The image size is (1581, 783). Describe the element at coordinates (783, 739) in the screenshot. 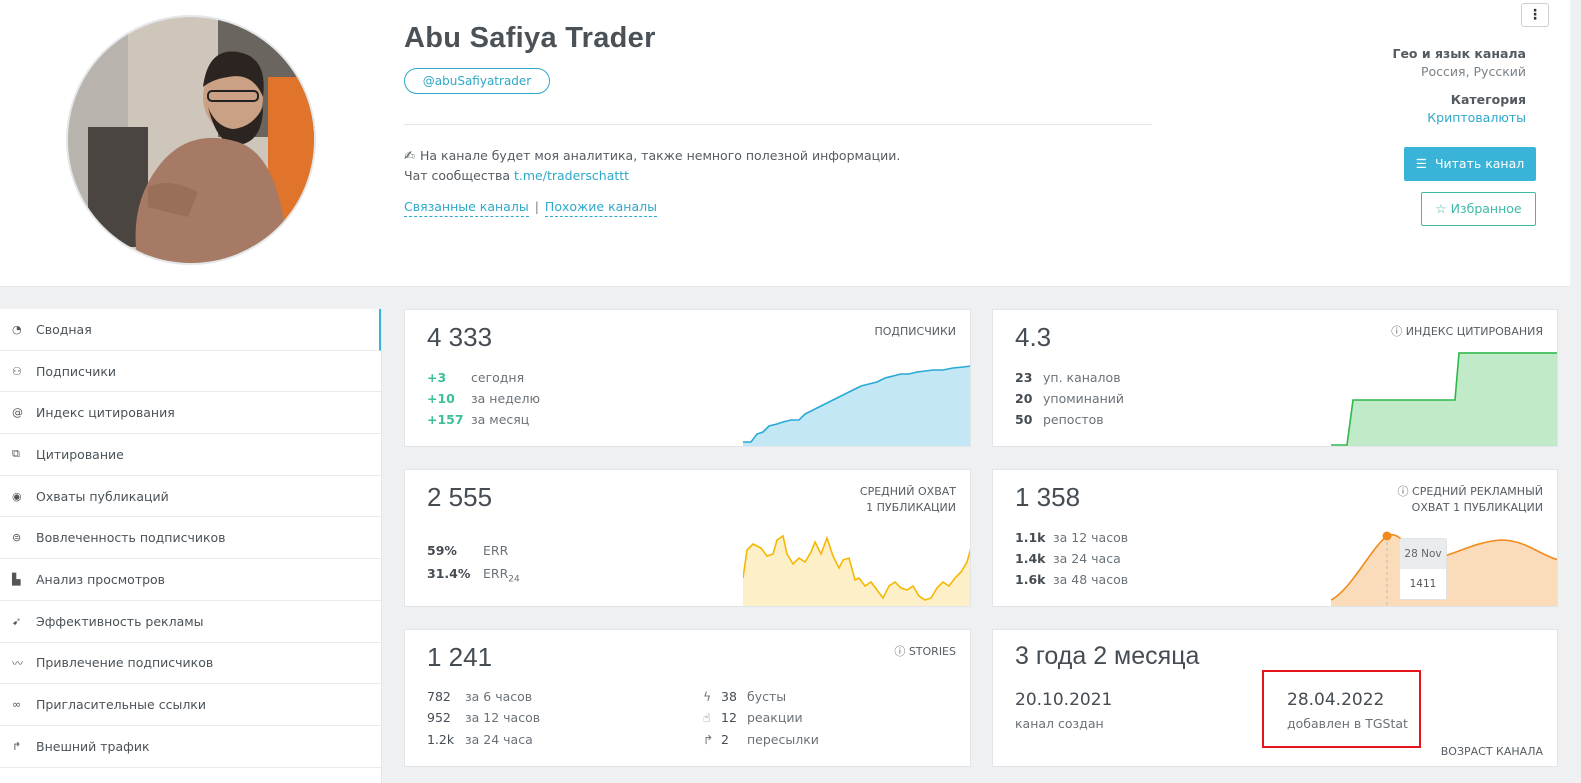

I see `stat-text: пересылки` at that location.